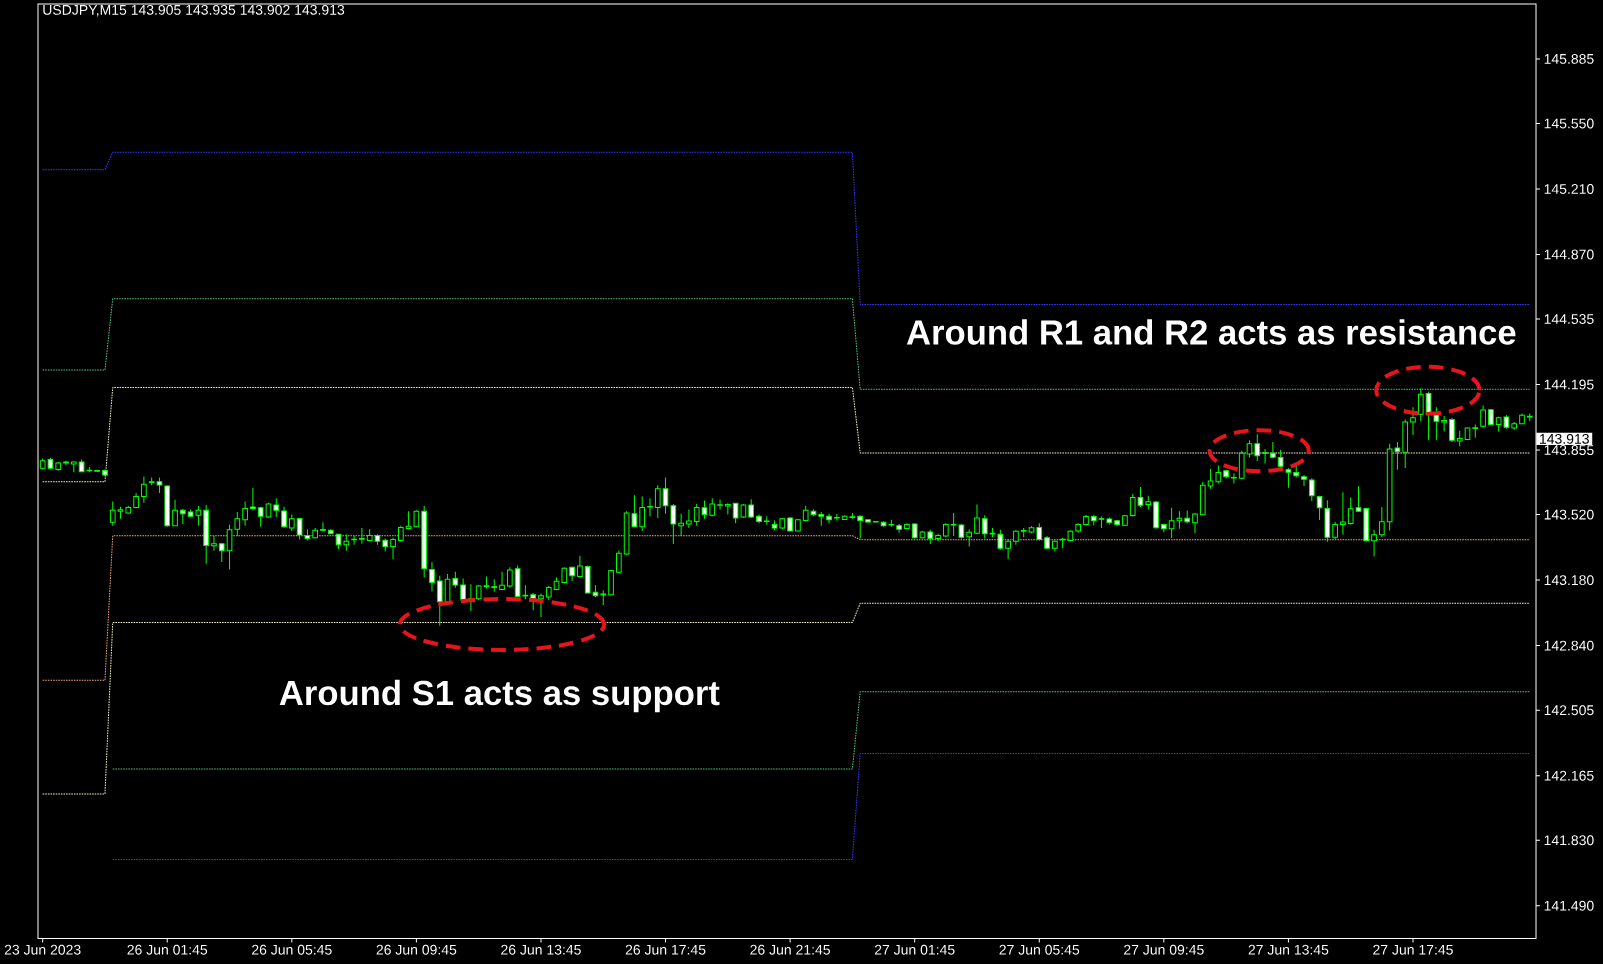 This screenshot has width=1603, height=964. Describe the element at coordinates (1569, 384) in the screenshot. I see `y-tick-label: 144.195` at that location.